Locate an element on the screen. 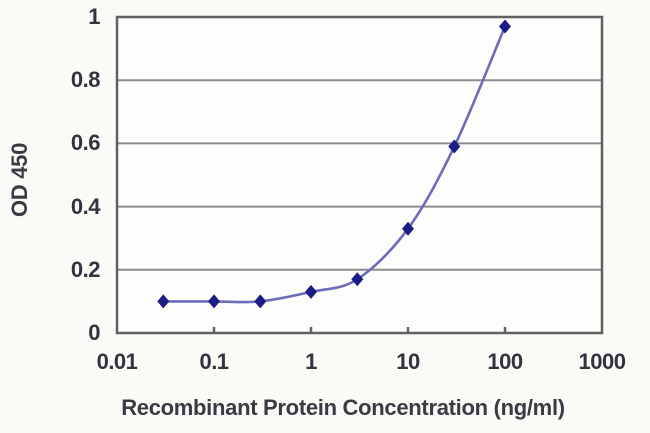 This screenshot has width=650, height=433. y-tick-label: 0.4 is located at coordinates (85, 206).